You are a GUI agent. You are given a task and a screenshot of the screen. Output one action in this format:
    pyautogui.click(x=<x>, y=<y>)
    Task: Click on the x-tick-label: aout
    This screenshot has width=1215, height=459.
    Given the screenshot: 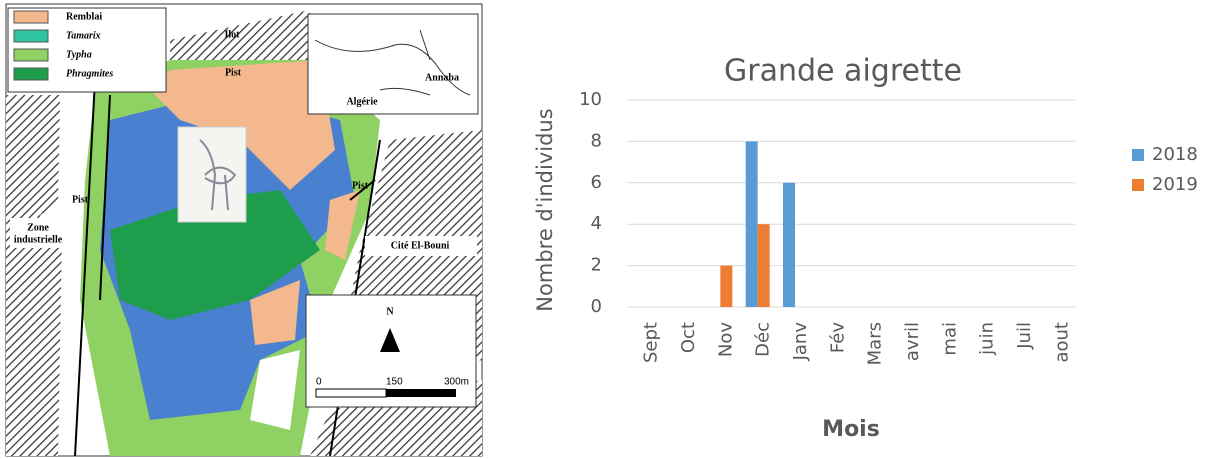 What is the action you would take?
    pyautogui.click(x=1061, y=342)
    